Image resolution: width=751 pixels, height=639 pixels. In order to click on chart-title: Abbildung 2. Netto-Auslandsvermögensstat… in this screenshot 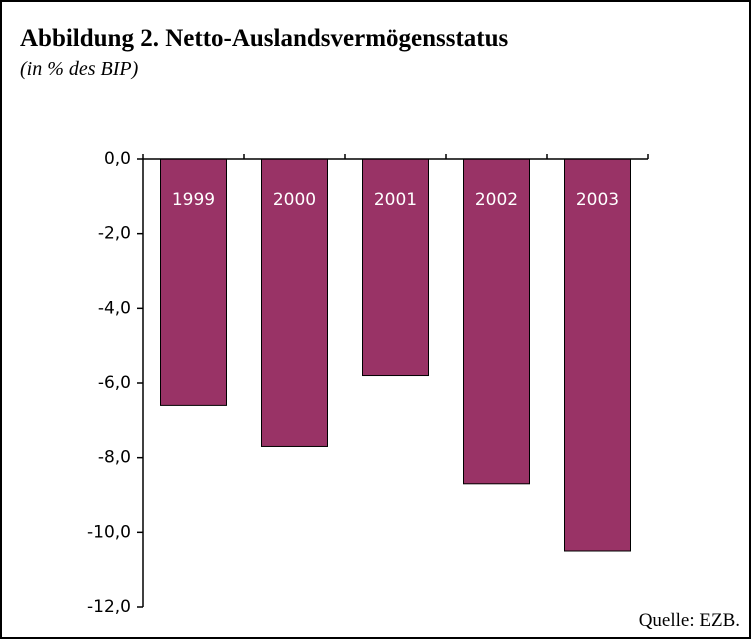, I will do `click(264, 38)`.